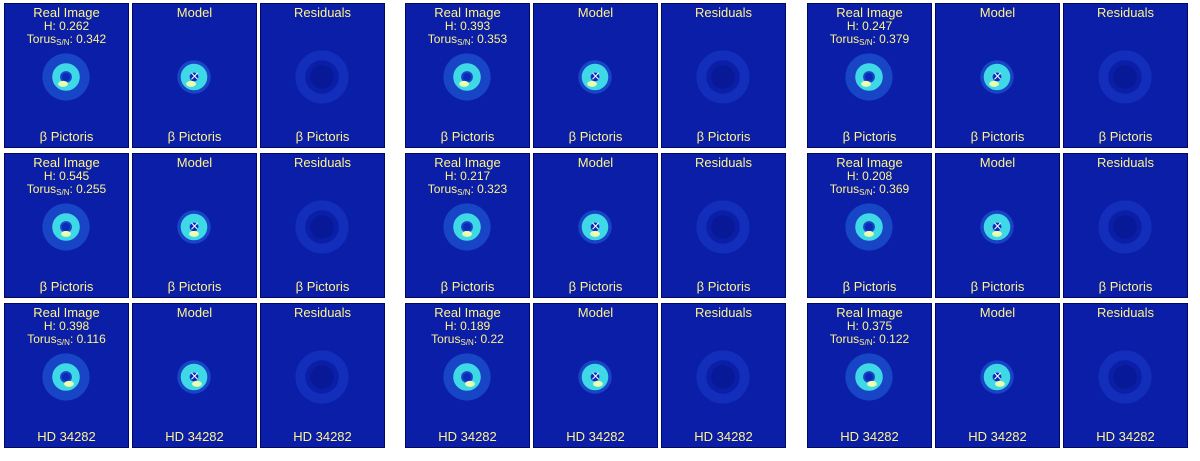 This screenshot has width=1200, height=461. What do you see at coordinates (66, 190) in the screenshot?
I see `torus-line: TorusS/N: 0.255` at bounding box center [66, 190].